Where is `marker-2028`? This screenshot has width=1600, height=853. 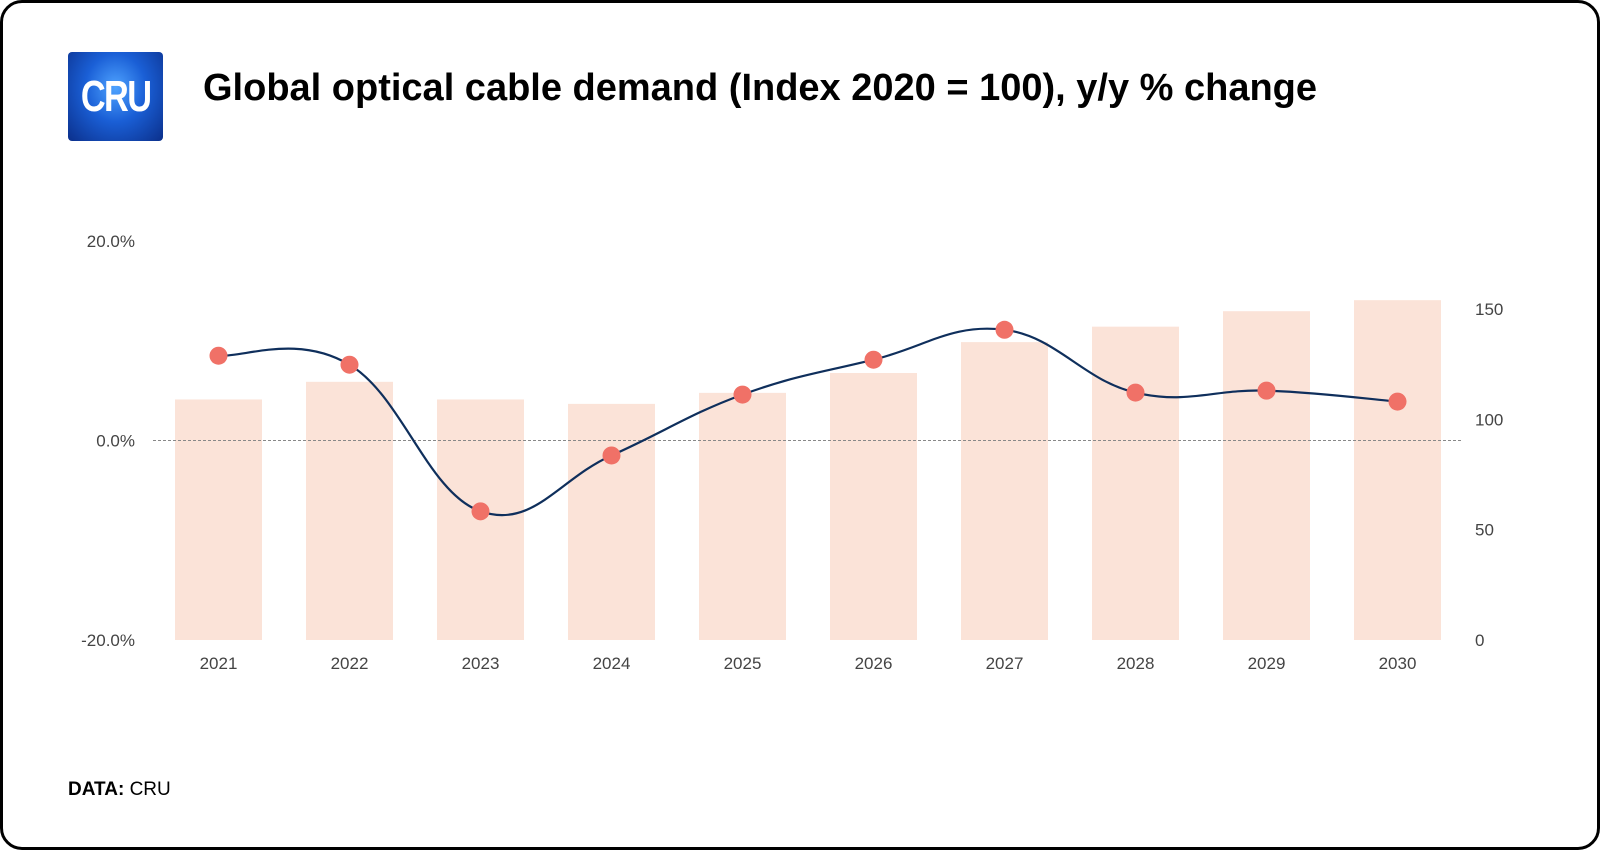
marker-2028 is located at coordinates (1135, 392).